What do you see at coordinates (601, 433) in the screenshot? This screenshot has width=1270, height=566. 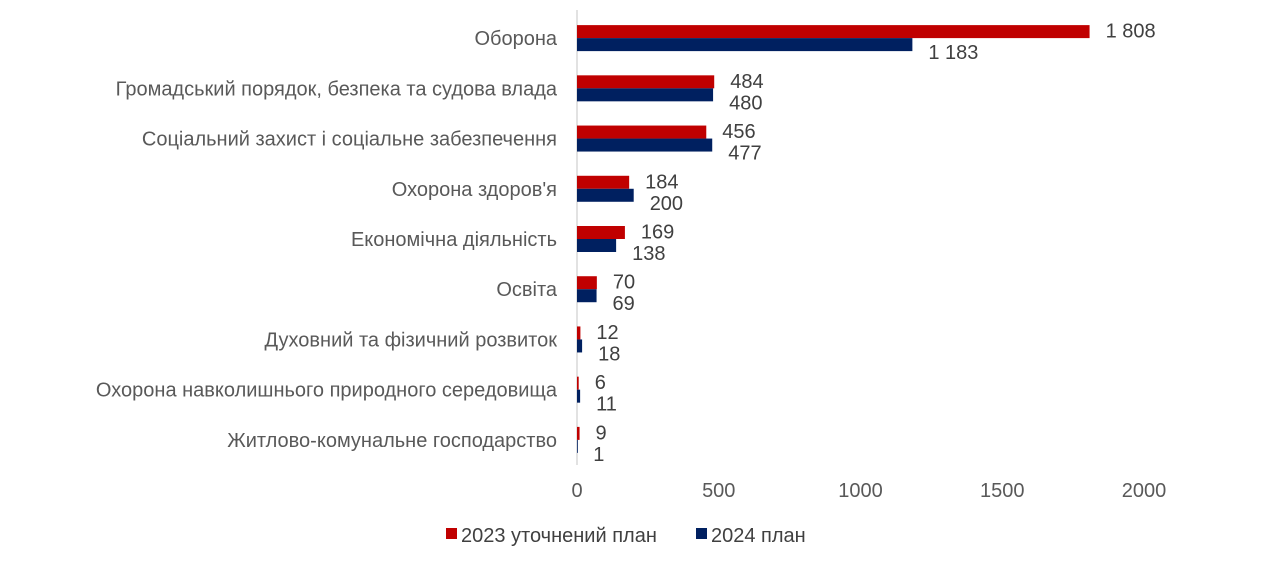 I see `data-label: 9` at bounding box center [601, 433].